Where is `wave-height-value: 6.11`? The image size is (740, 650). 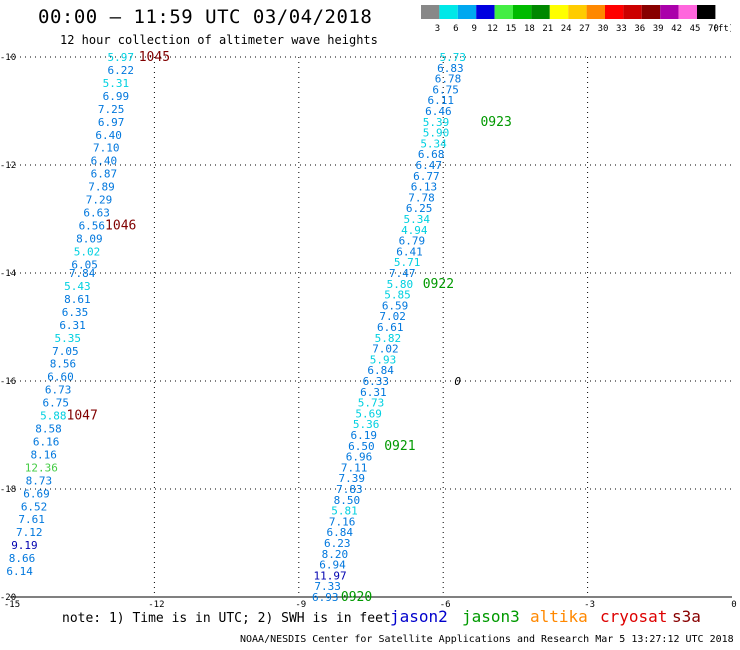 wave-height-value: 6.11 is located at coordinates (441, 100).